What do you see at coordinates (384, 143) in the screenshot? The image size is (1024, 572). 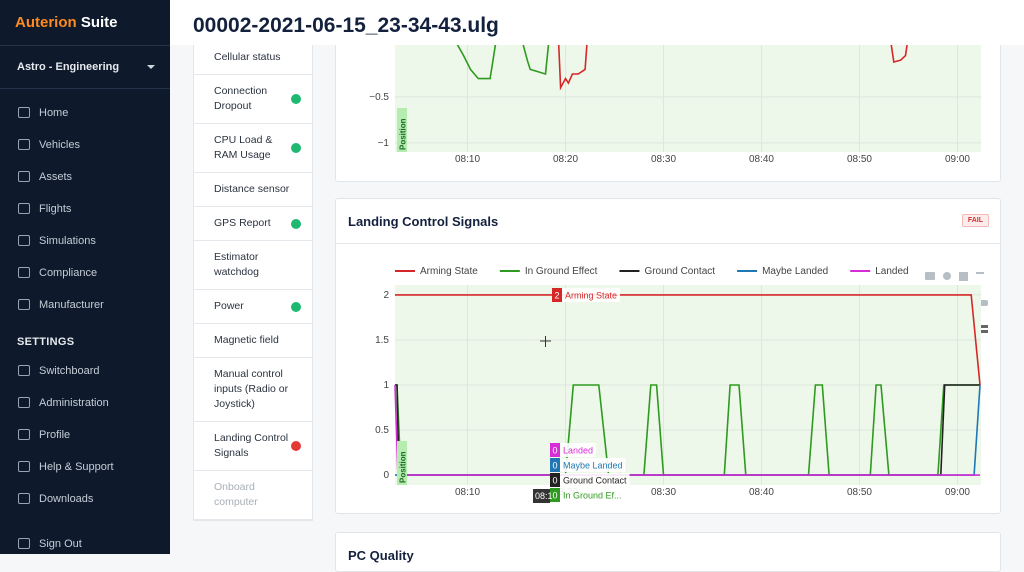 I see `y-tick-label: −1` at bounding box center [384, 143].